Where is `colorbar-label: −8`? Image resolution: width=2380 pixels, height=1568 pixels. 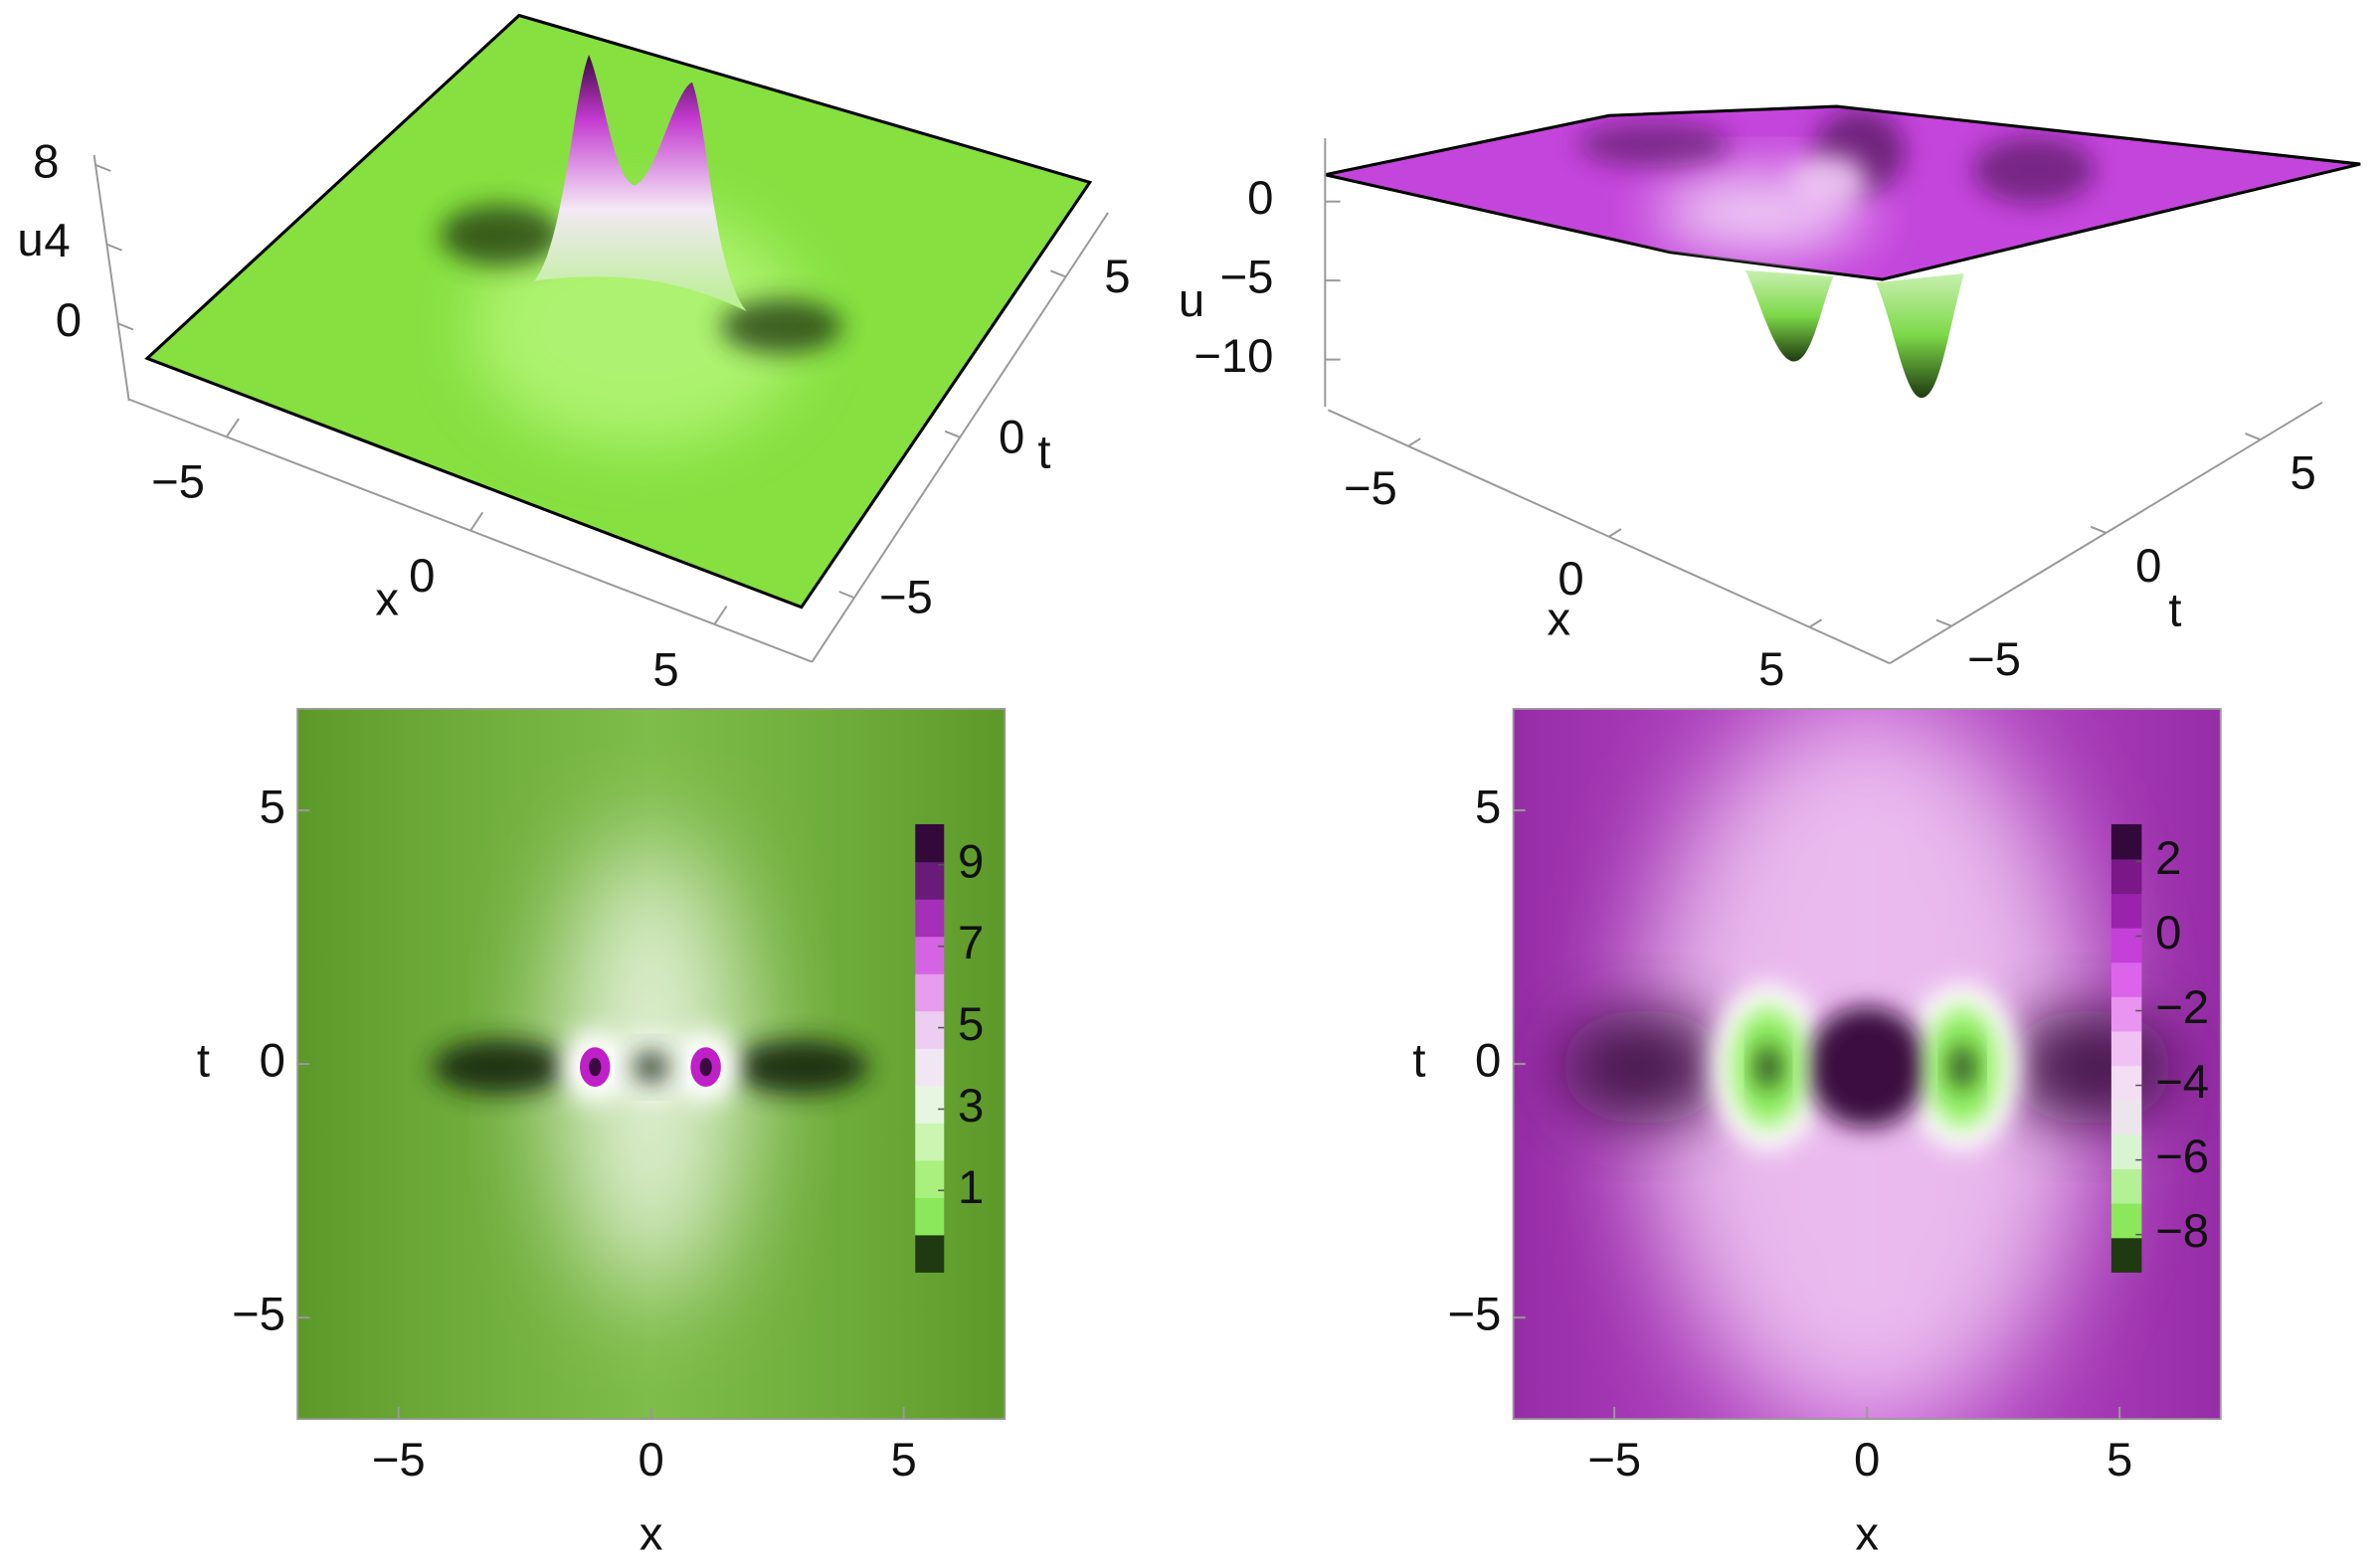 colorbar-label: −8 is located at coordinates (2182, 1231).